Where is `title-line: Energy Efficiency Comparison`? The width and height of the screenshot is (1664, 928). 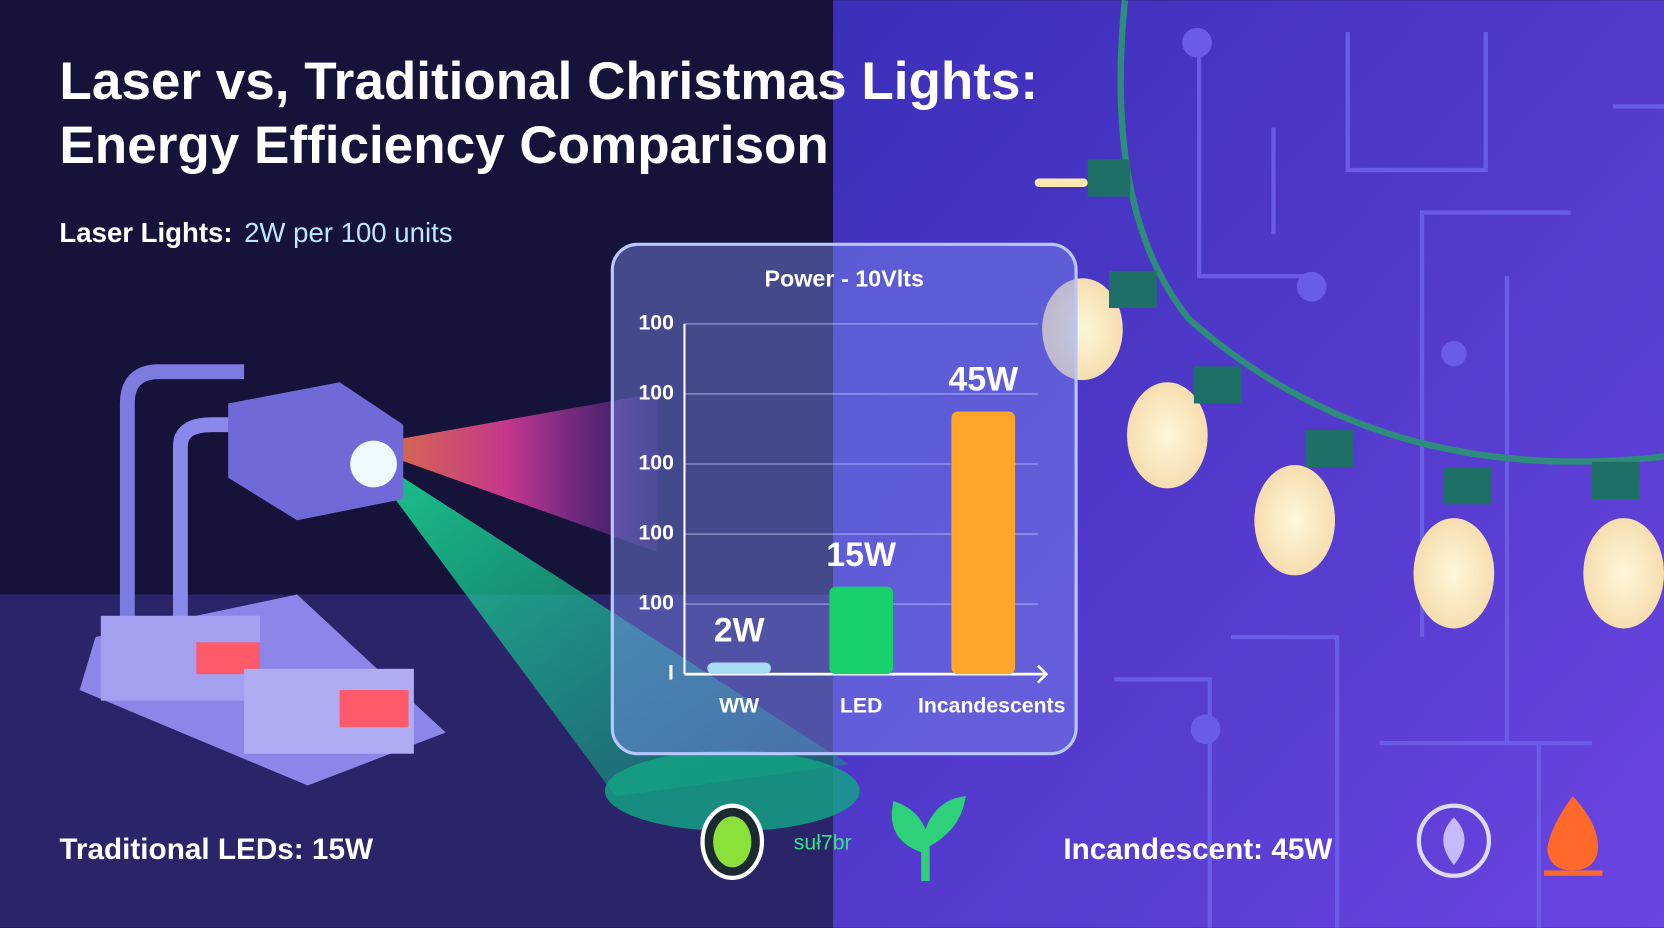
title-line: Energy Efficiency Comparison is located at coordinates (443, 145).